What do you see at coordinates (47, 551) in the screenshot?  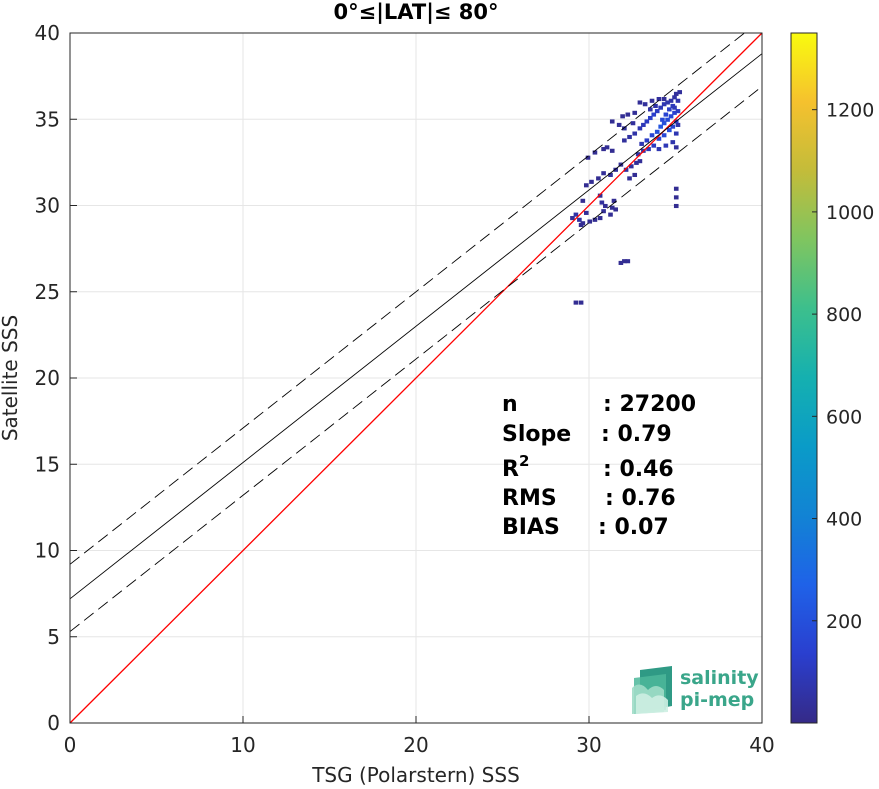 I see `y-tick-label: 10` at bounding box center [47, 551].